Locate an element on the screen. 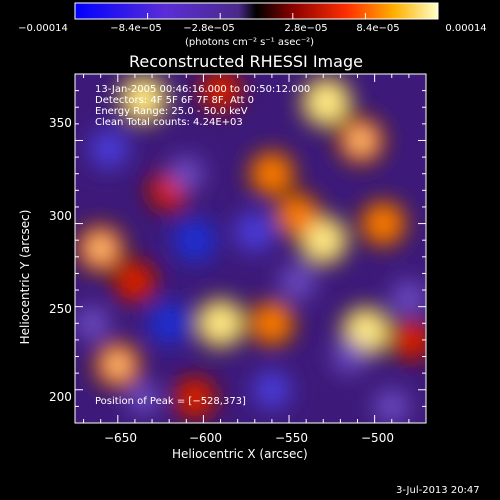 This screenshot has width=500, height=500. colorbar-units: (photons cm⁻² s⁻¹ asec⁻²) is located at coordinates (250, 42).